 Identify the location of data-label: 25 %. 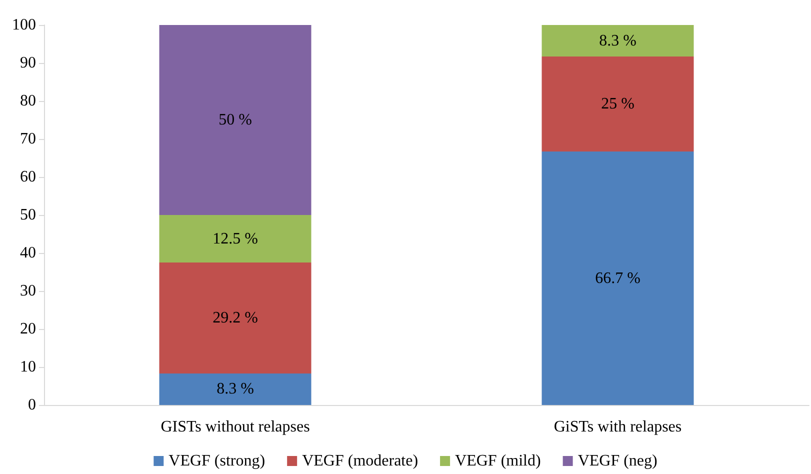
(617, 104).